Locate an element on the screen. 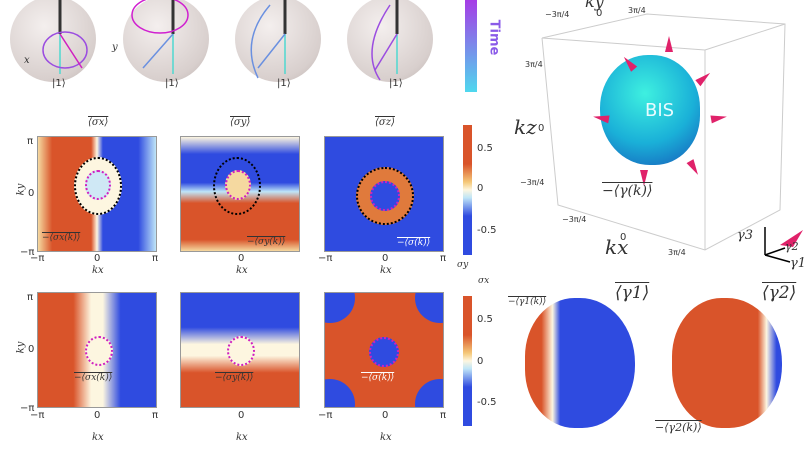 The height and width of the screenshot is (455, 808). ztick-0: 0 is located at coordinates (541, 128).